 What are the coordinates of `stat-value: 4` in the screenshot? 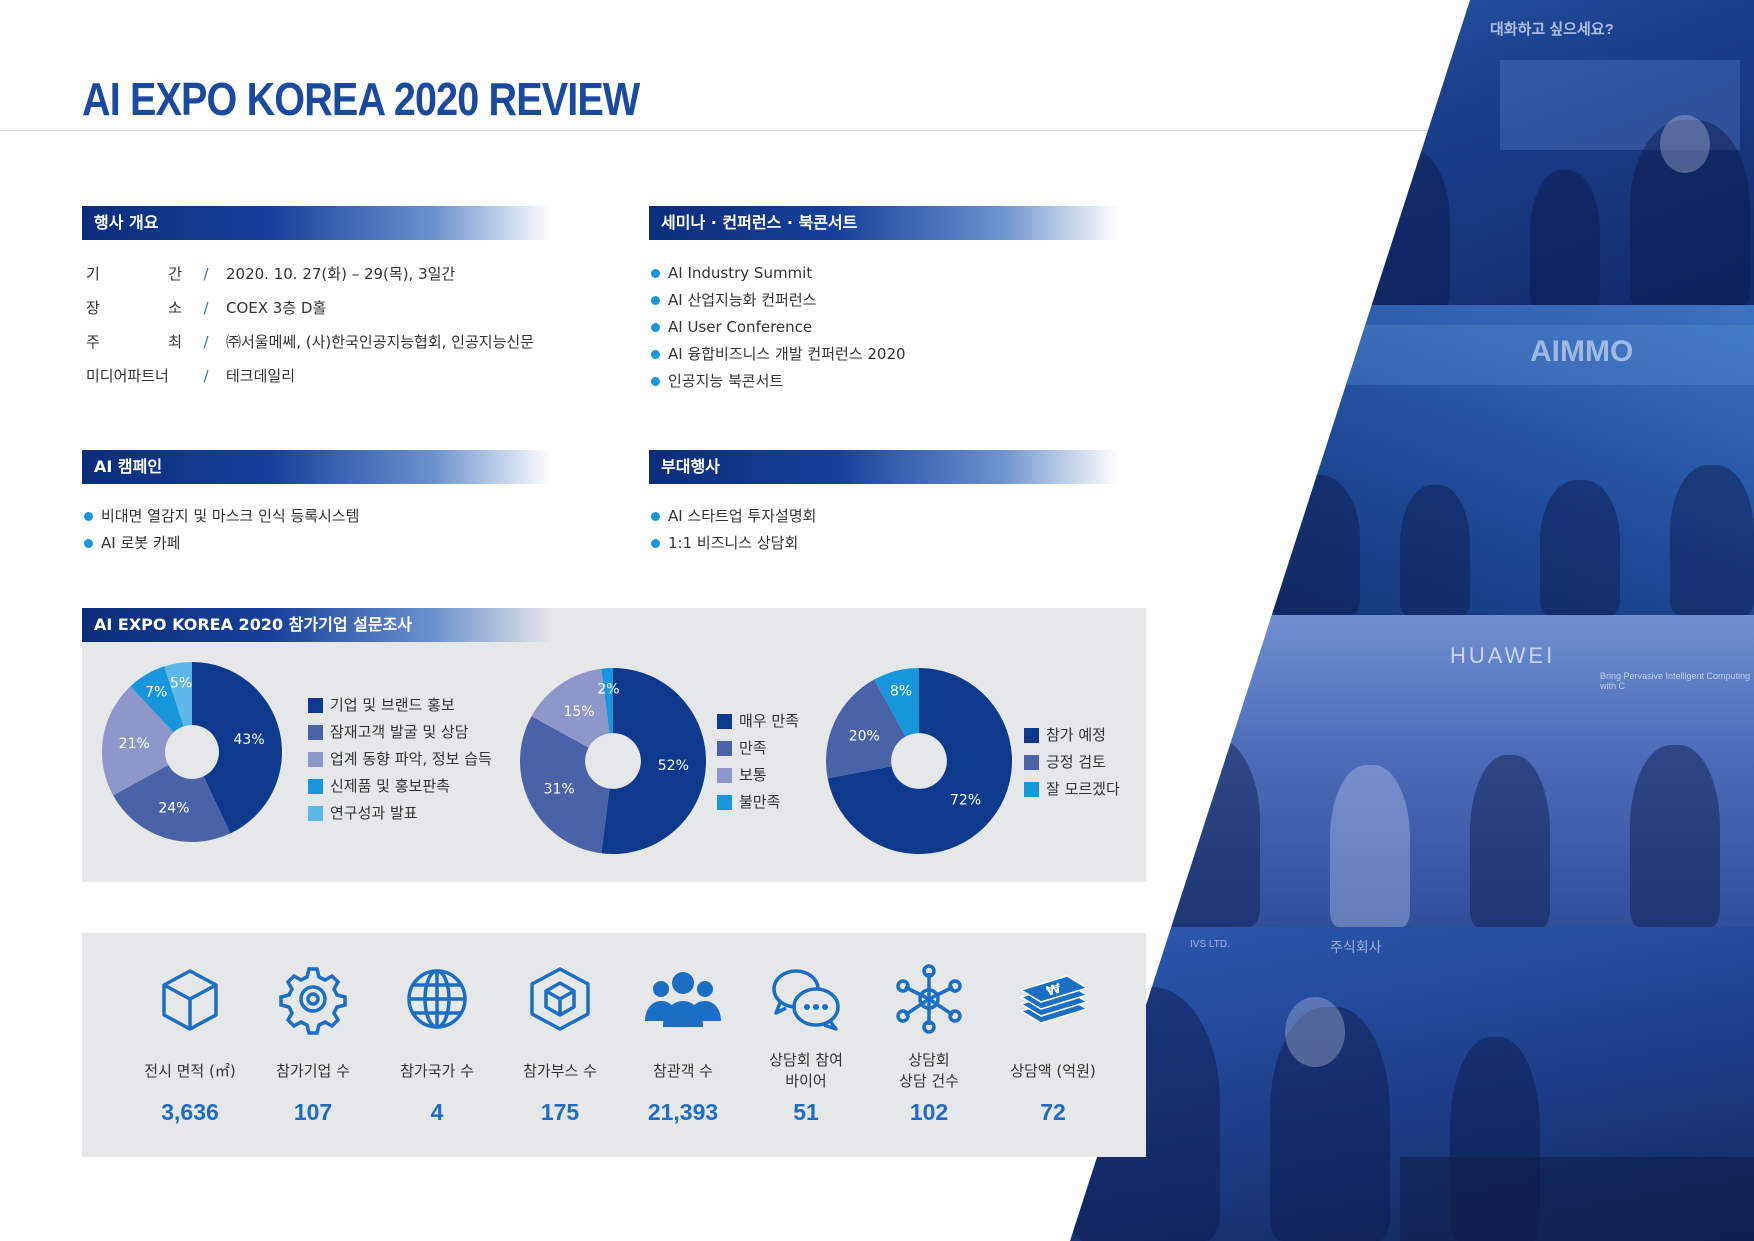 It's located at (437, 1112).